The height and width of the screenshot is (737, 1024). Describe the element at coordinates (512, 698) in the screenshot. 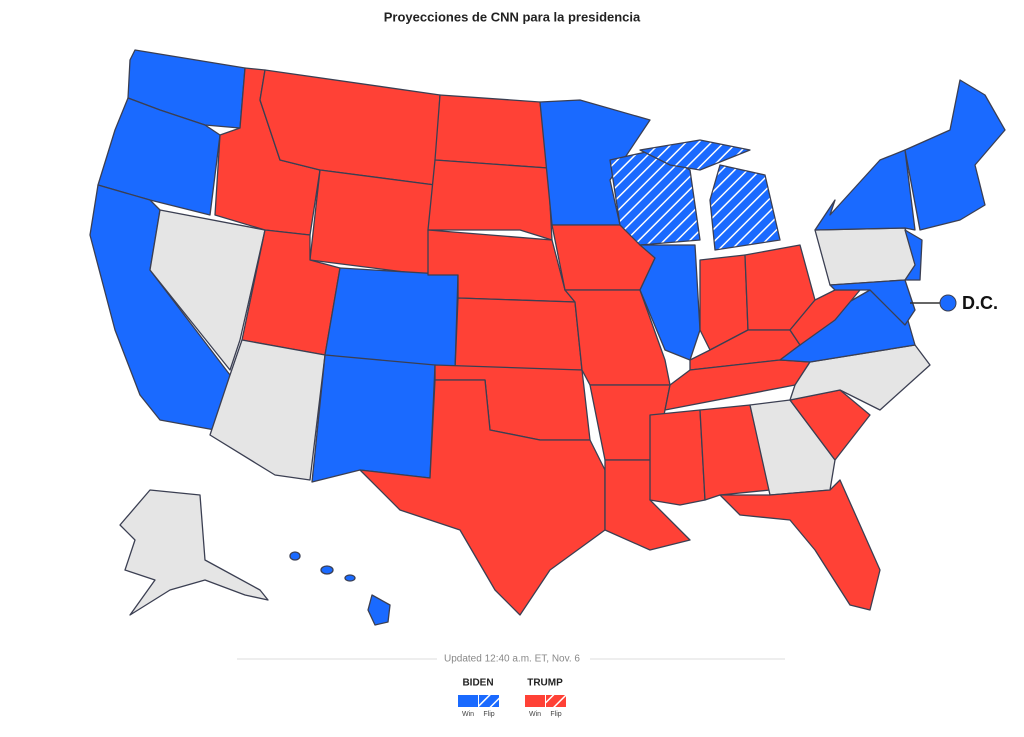

I see `legend: BIDEN Win Flip TRUMP Win Flip` at that location.